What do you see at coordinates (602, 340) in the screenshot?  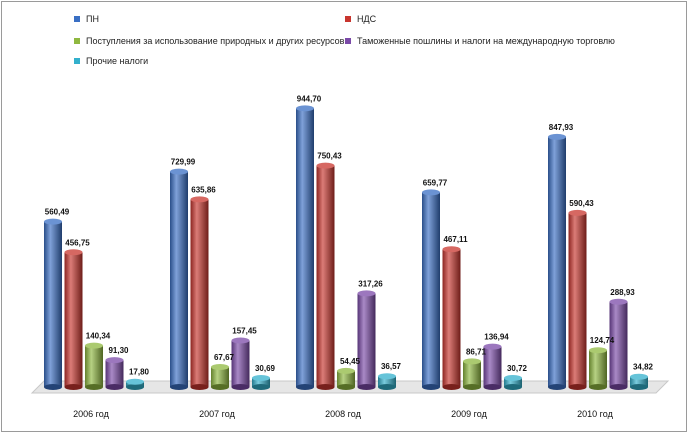 I see `value-label-3-5: 124,74` at bounding box center [602, 340].